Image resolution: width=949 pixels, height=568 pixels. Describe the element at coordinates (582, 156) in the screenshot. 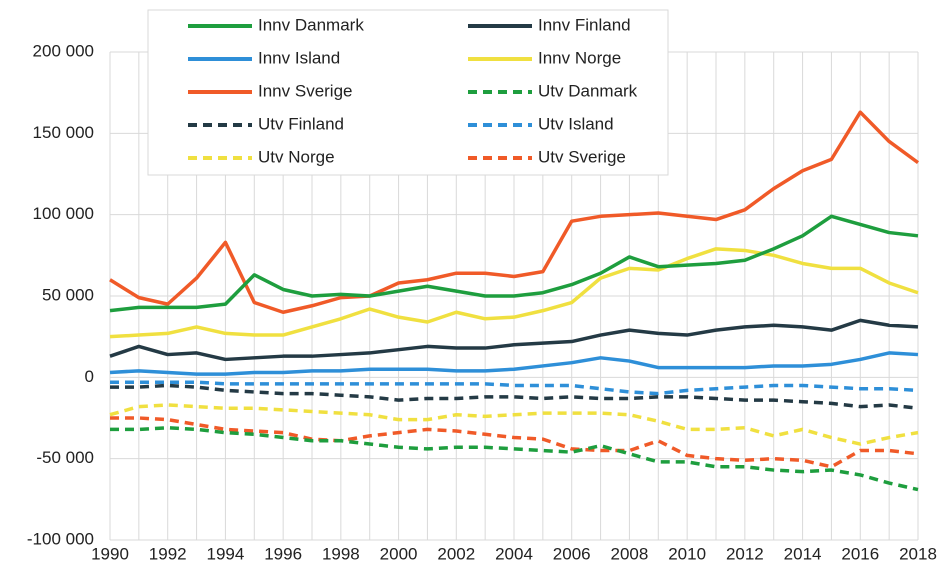

I see `legend-label: Utv Sverige` at that location.